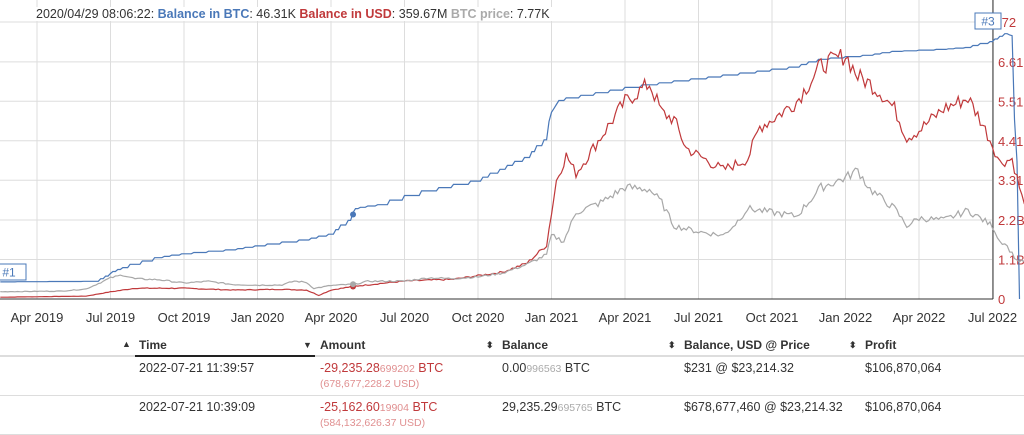 The height and width of the screenshot is (435, 1024). What do you see at coordinates (350, 368) in the screenshot?
I see `amount-main: -29,235.28` at bounding box center [350, 368].